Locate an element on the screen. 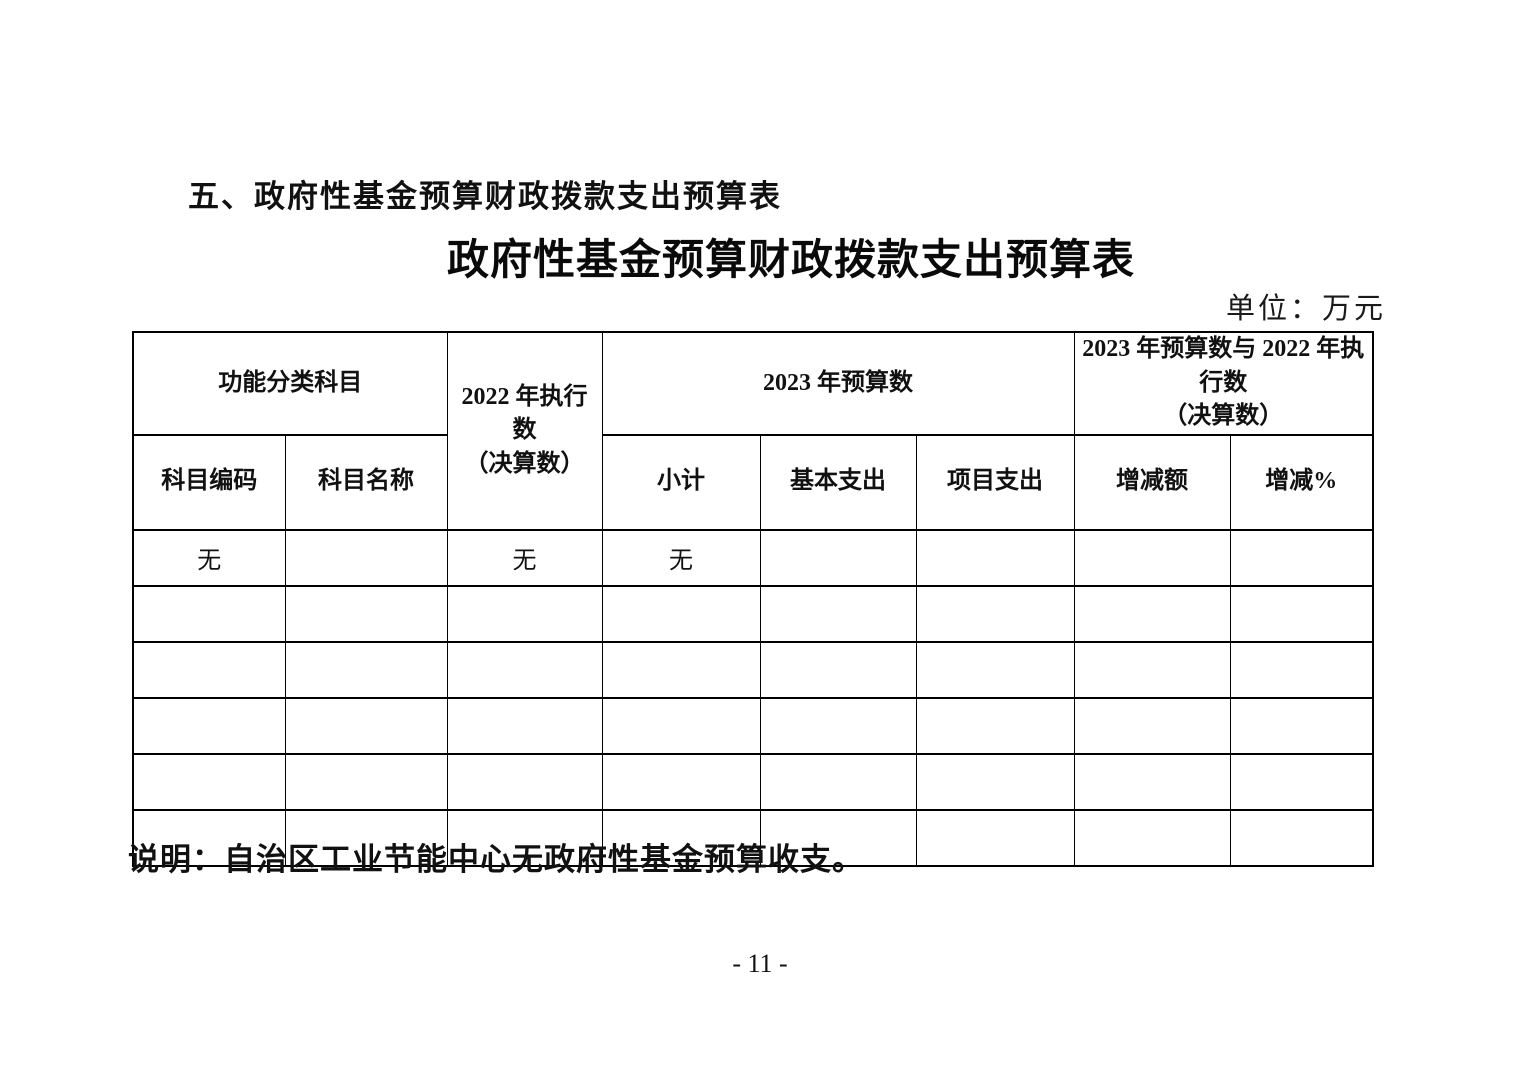 This screenshot has height=1074, width=1520. header-functional-category: 功能分类科目 is located at coordinates (290, 383).